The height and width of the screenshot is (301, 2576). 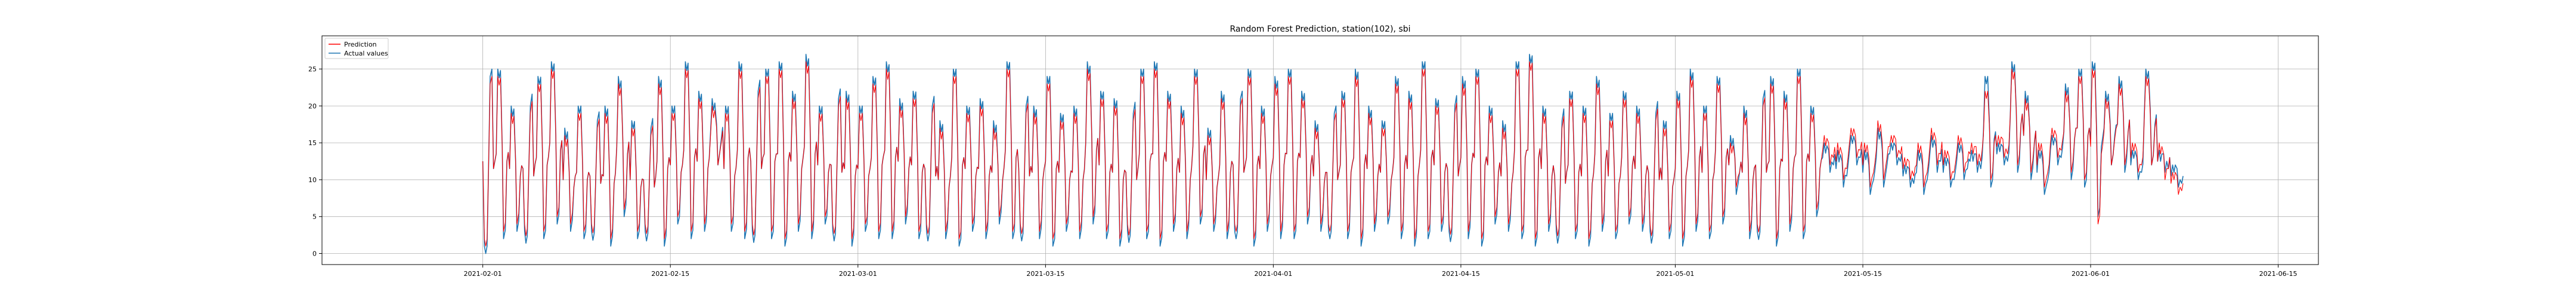 I want to click on legend-box, so click(x=357, y=49).